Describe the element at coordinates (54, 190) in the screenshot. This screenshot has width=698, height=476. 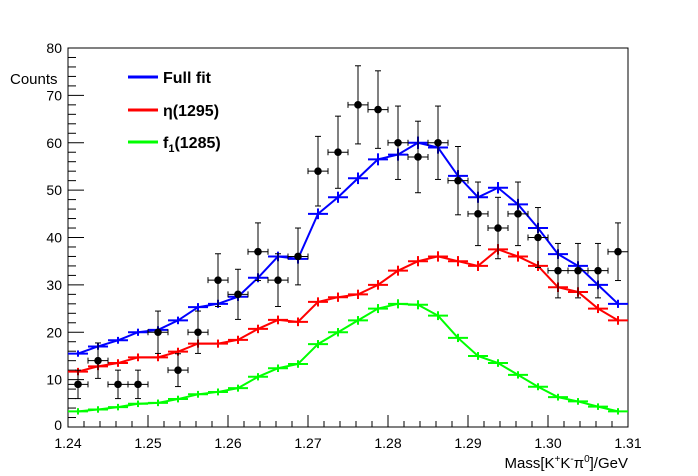
I see `y-tick-label: 50` at that location.